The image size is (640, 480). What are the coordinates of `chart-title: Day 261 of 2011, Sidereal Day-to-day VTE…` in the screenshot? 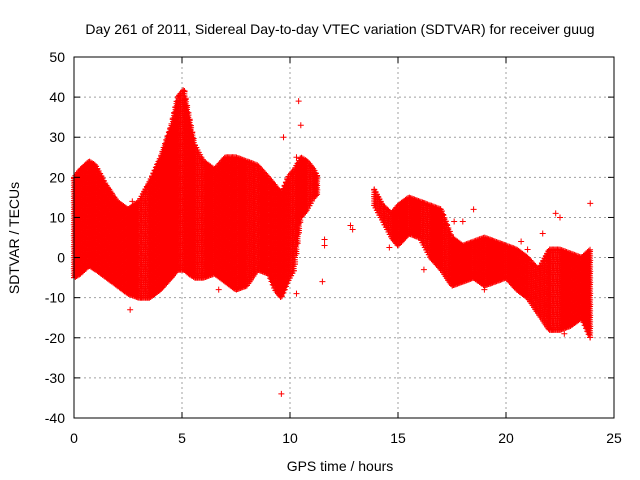 It's located at (339, 29).